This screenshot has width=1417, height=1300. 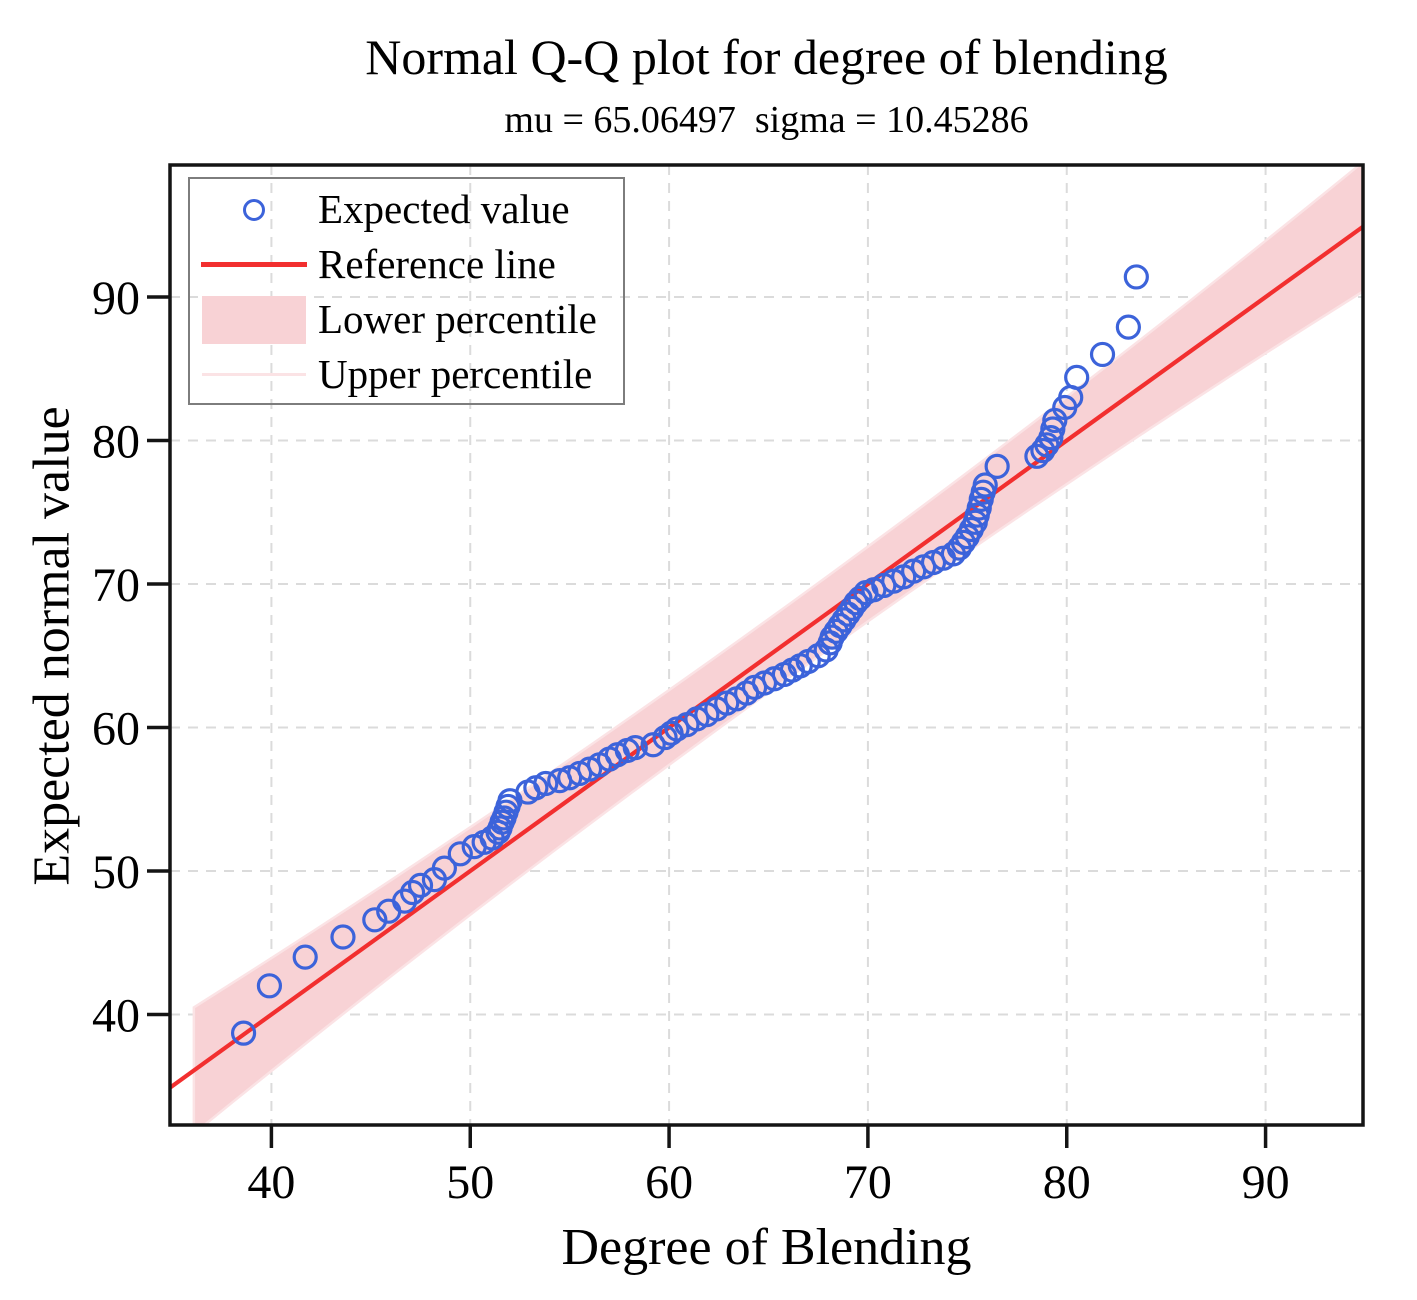 What do you see at coordinates (457, 319) in the screenshot?
I see `legend-label: Lower percentile` at bounding box center [457, 319].